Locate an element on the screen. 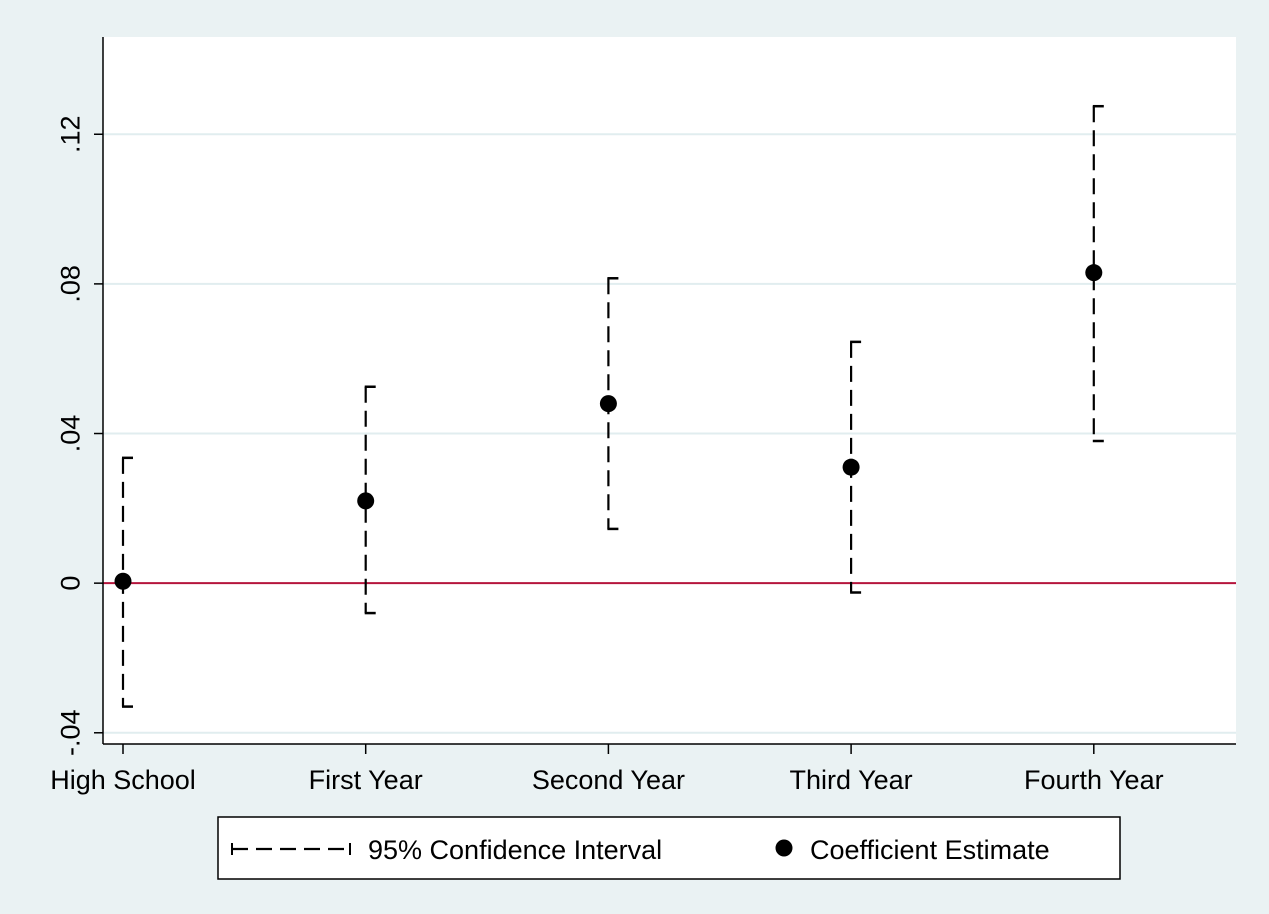 This screenshot has width=1269, height=914. x-tick-label: First Year is located at coordinates (366, 780).